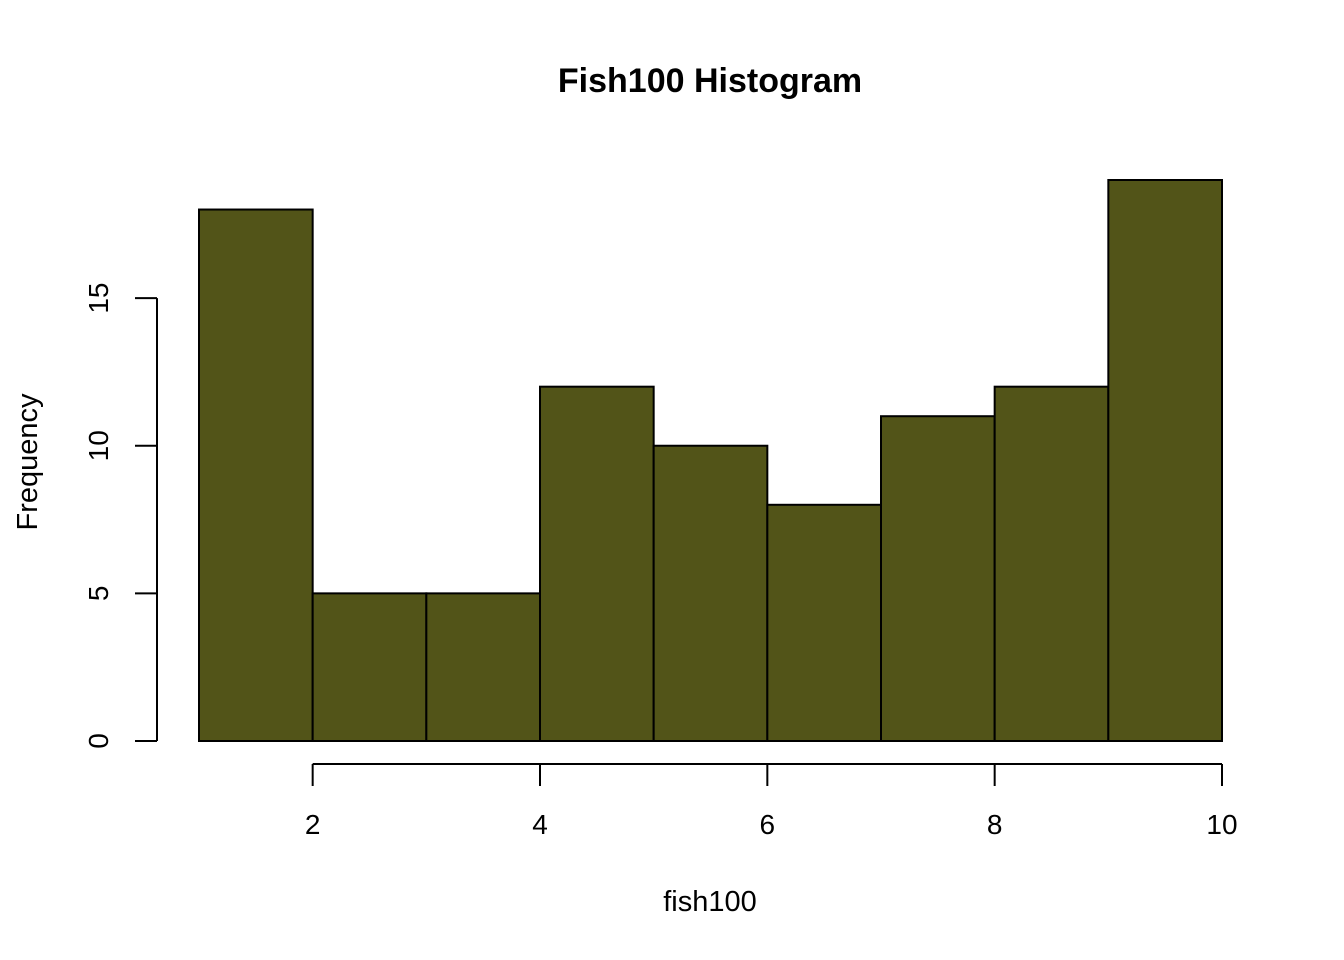 This screenshot has height=960, width=1344. I want to click on chart-title: Fish100 Histogram, so click(710, 81).